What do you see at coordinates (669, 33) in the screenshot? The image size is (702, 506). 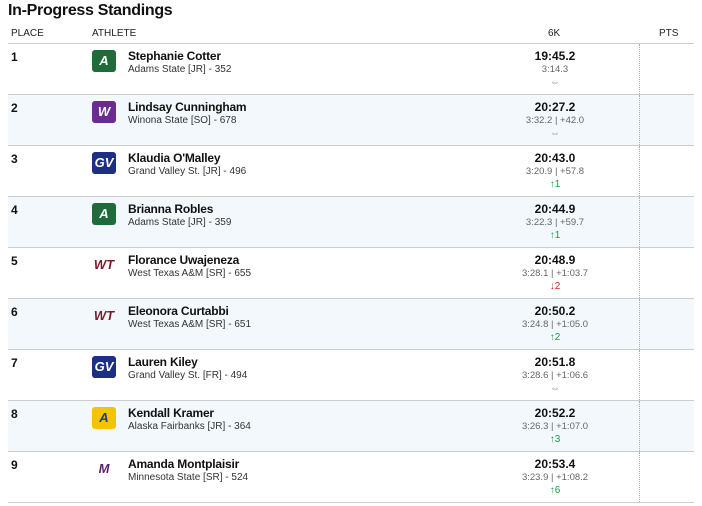 I see `col-pts: PTS` at bounding box center [669, 33].